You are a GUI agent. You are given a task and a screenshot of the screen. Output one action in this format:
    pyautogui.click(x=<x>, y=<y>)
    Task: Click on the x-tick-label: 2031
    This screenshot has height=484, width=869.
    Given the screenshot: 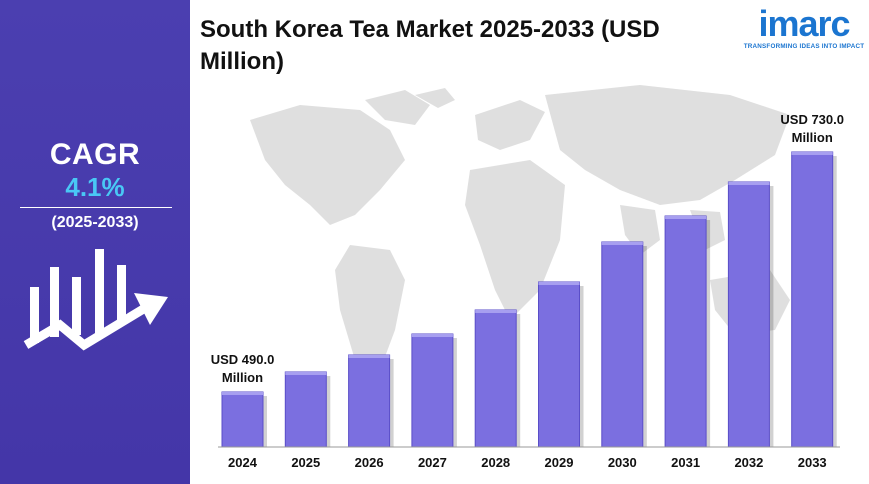 What is the action you would take?
    pyautogui.click(x=685, y=462)
    